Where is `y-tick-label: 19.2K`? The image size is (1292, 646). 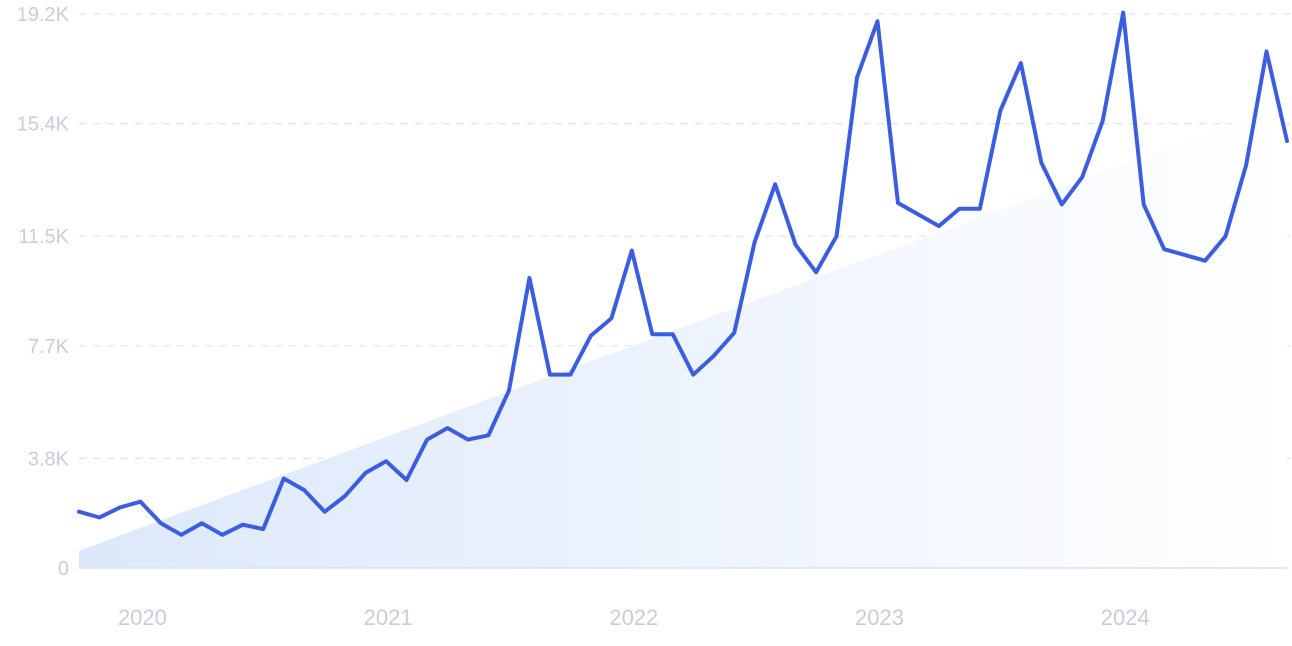
y-tick-label: 19.2K is located at coordinates (43, 15).